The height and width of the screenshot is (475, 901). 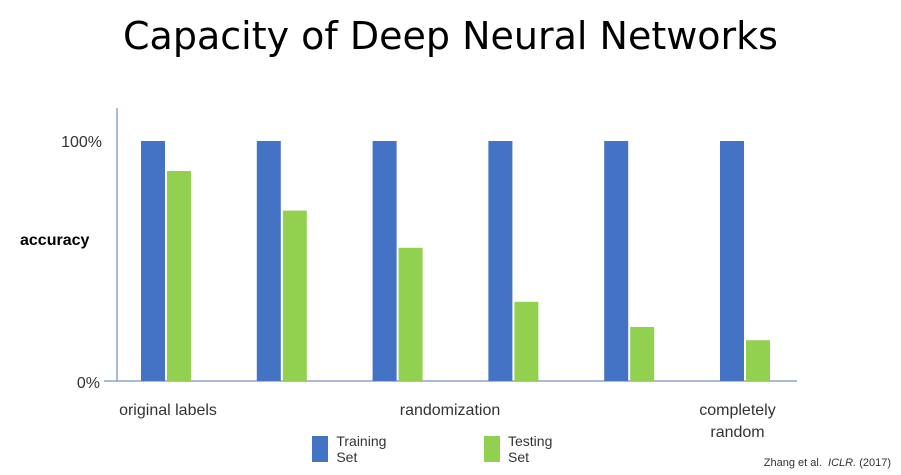 I want to click on legend-item-testing: Testing Set, so click(x=521, y=449).